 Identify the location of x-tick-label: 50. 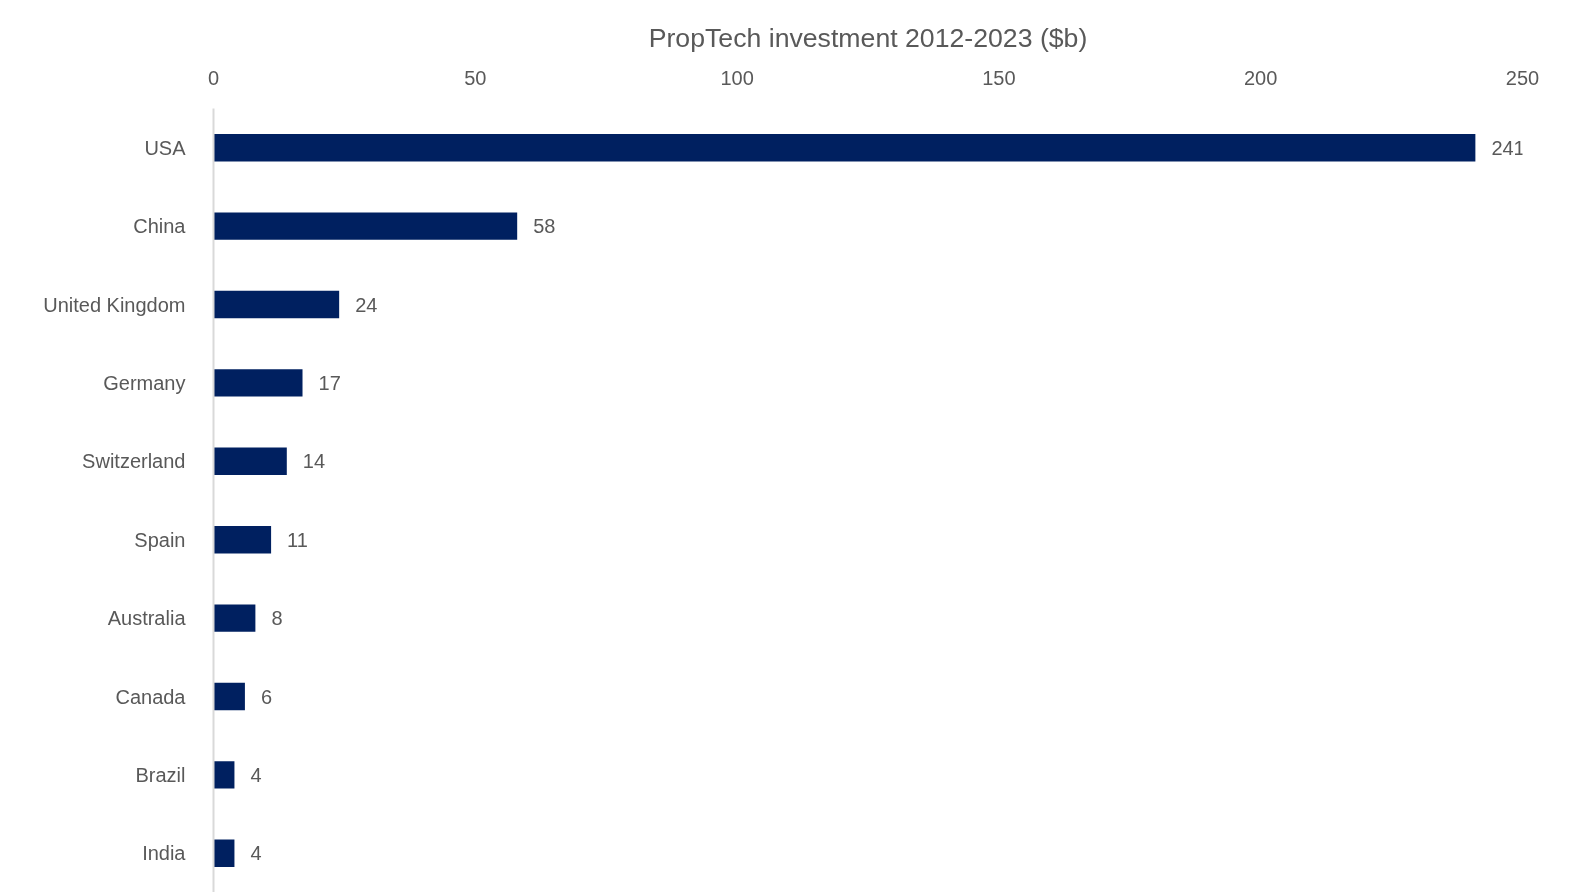
(475, 77).